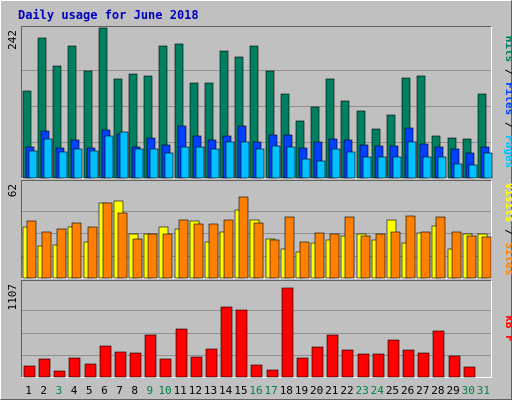 The width and height of the screenshot is (512, 404). What do you see at coordinates (507, 203) in the screenshot?
I see `axis-label-part: Visits` at bounding box center [507, 203].